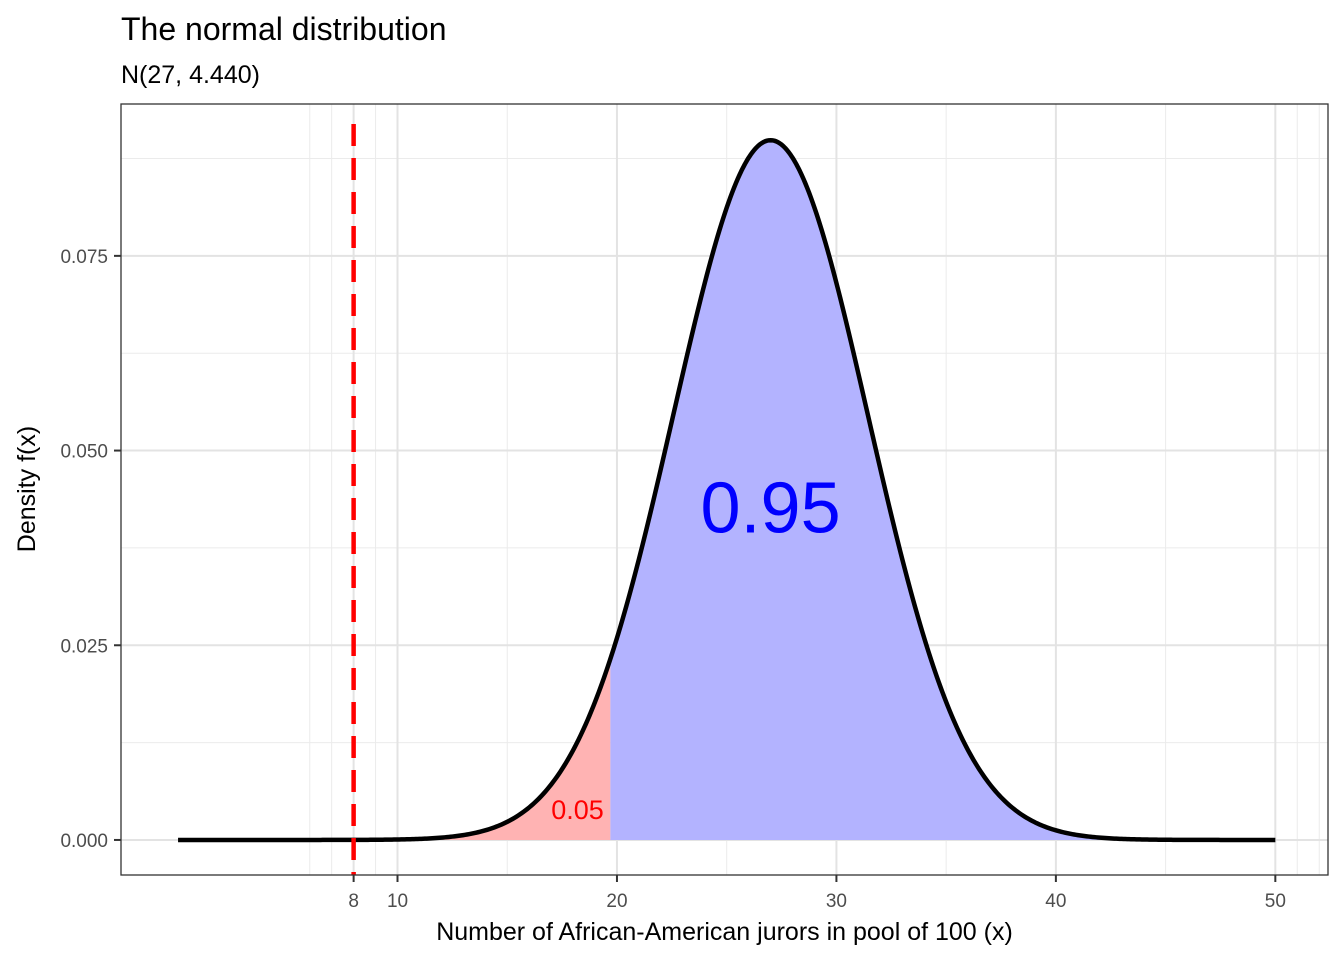 This screenshot has height=965, width=1344. I want to click on chart-subtitle: N(27, 4.440), so click(190, 75).